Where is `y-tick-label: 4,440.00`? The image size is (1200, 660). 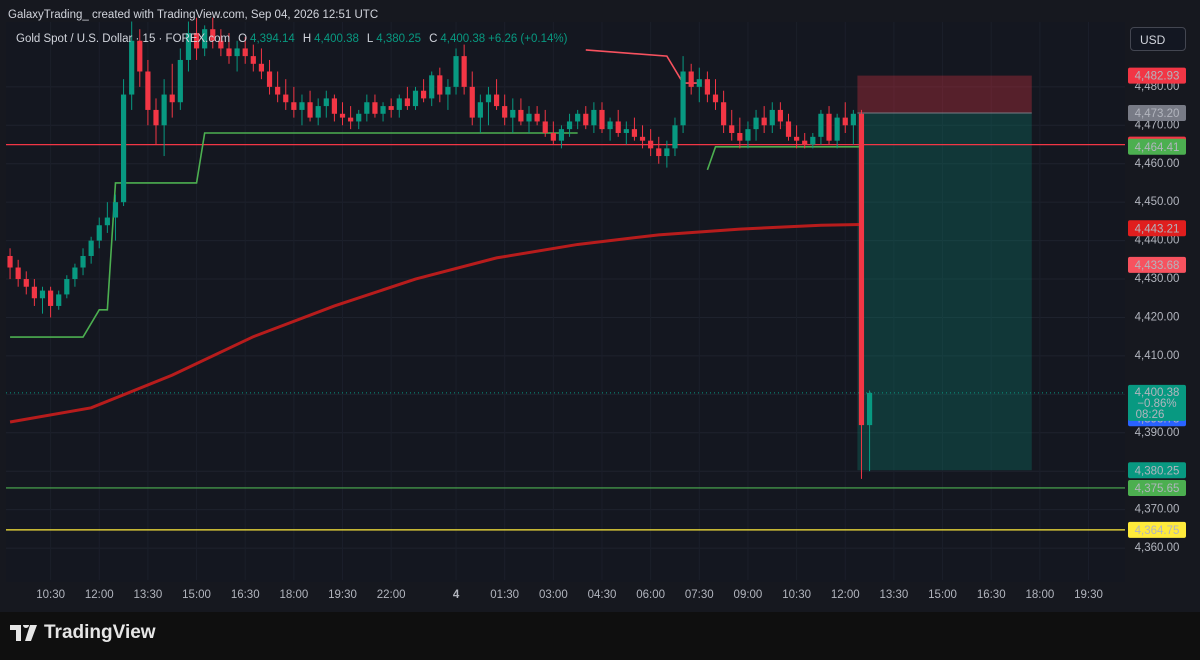
y-tick-label: 4,440.00 is located at coordinates (1157, 241).